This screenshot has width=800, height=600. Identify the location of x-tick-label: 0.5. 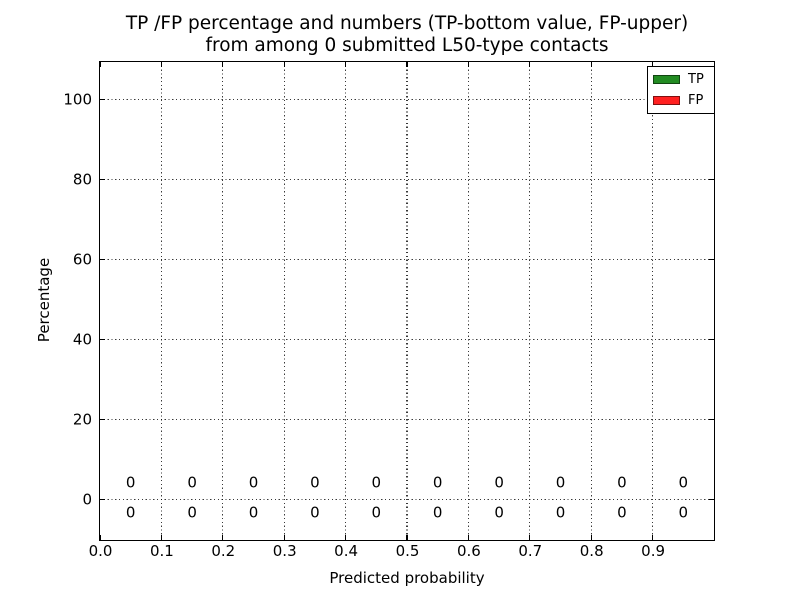
(407, 551).